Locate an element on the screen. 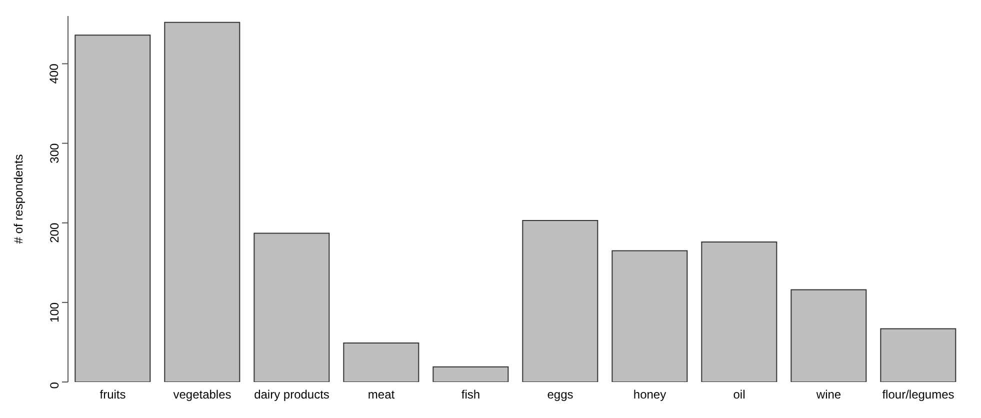  x-tick-label: fish is located at coordinates (470, 395).